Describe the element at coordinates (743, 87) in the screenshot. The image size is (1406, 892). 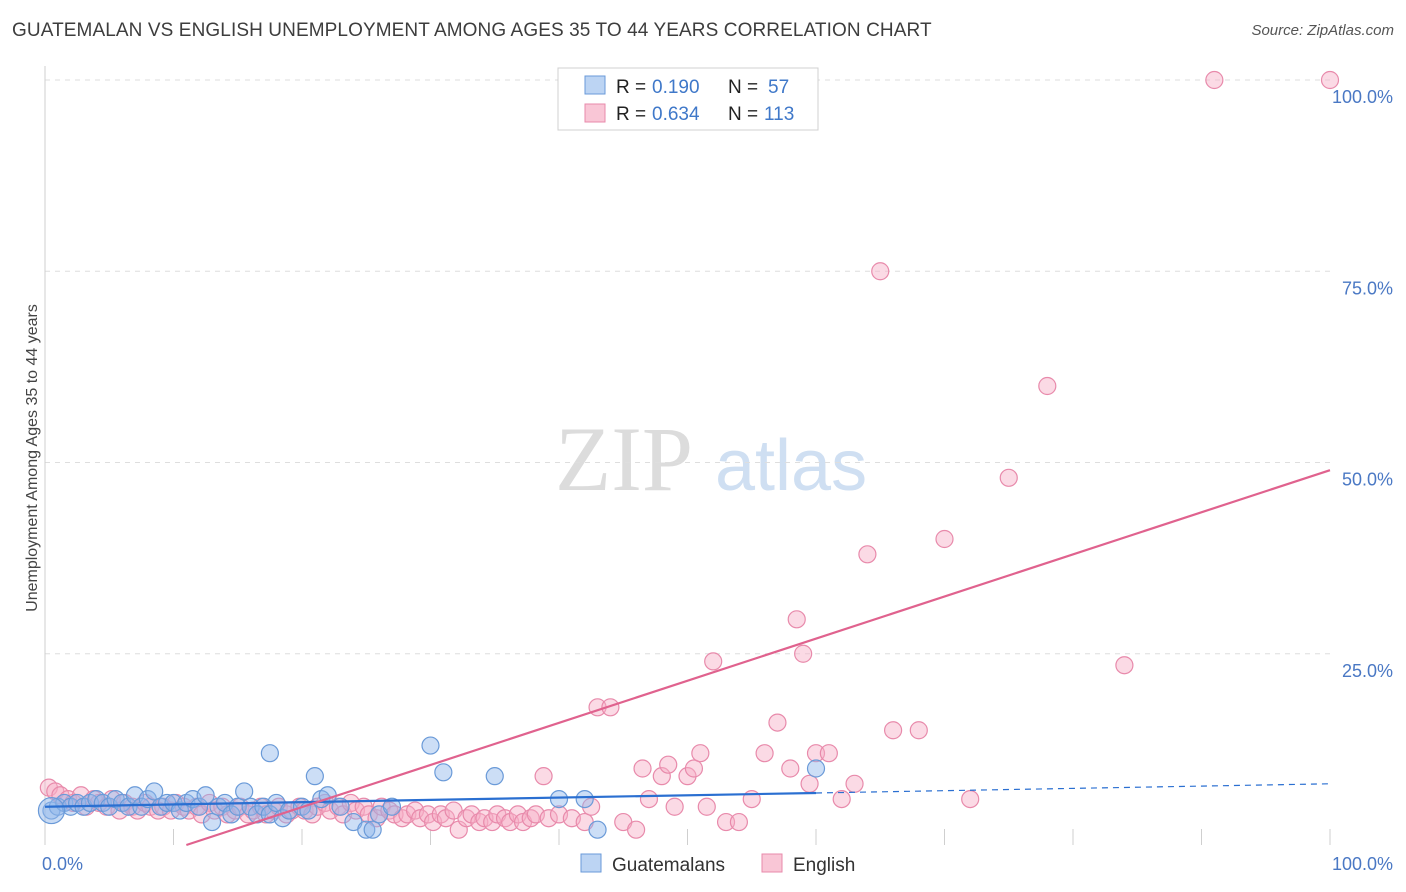
I see `legend-n-label-1: N =` at that location.